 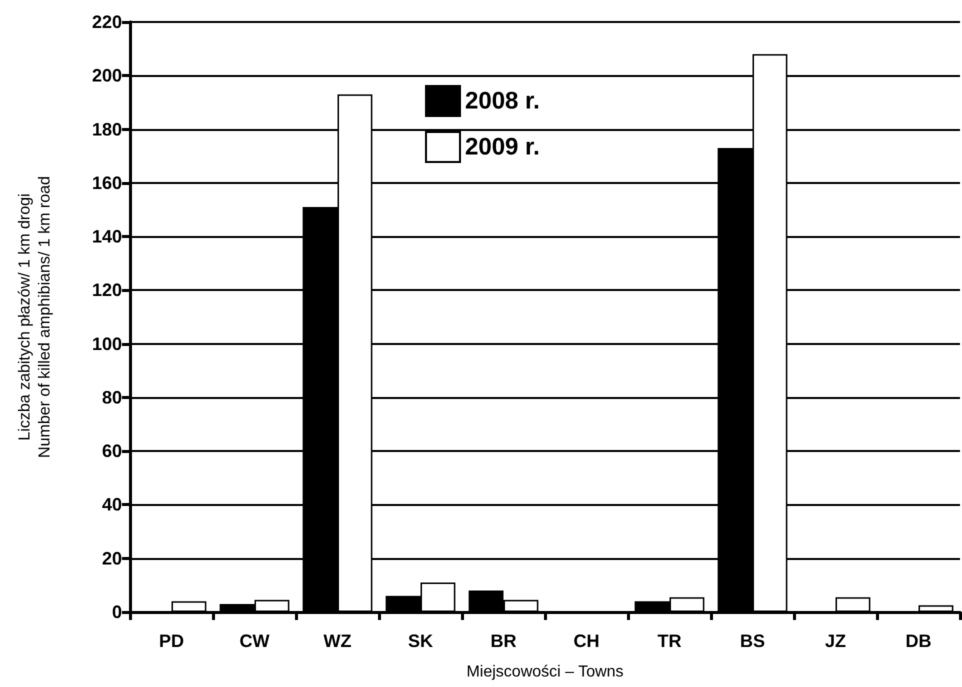 What do you see at coordinates (421, 641) in the screenshot?
I see `x-tick-label: SK` at bounding box center [421, 641].